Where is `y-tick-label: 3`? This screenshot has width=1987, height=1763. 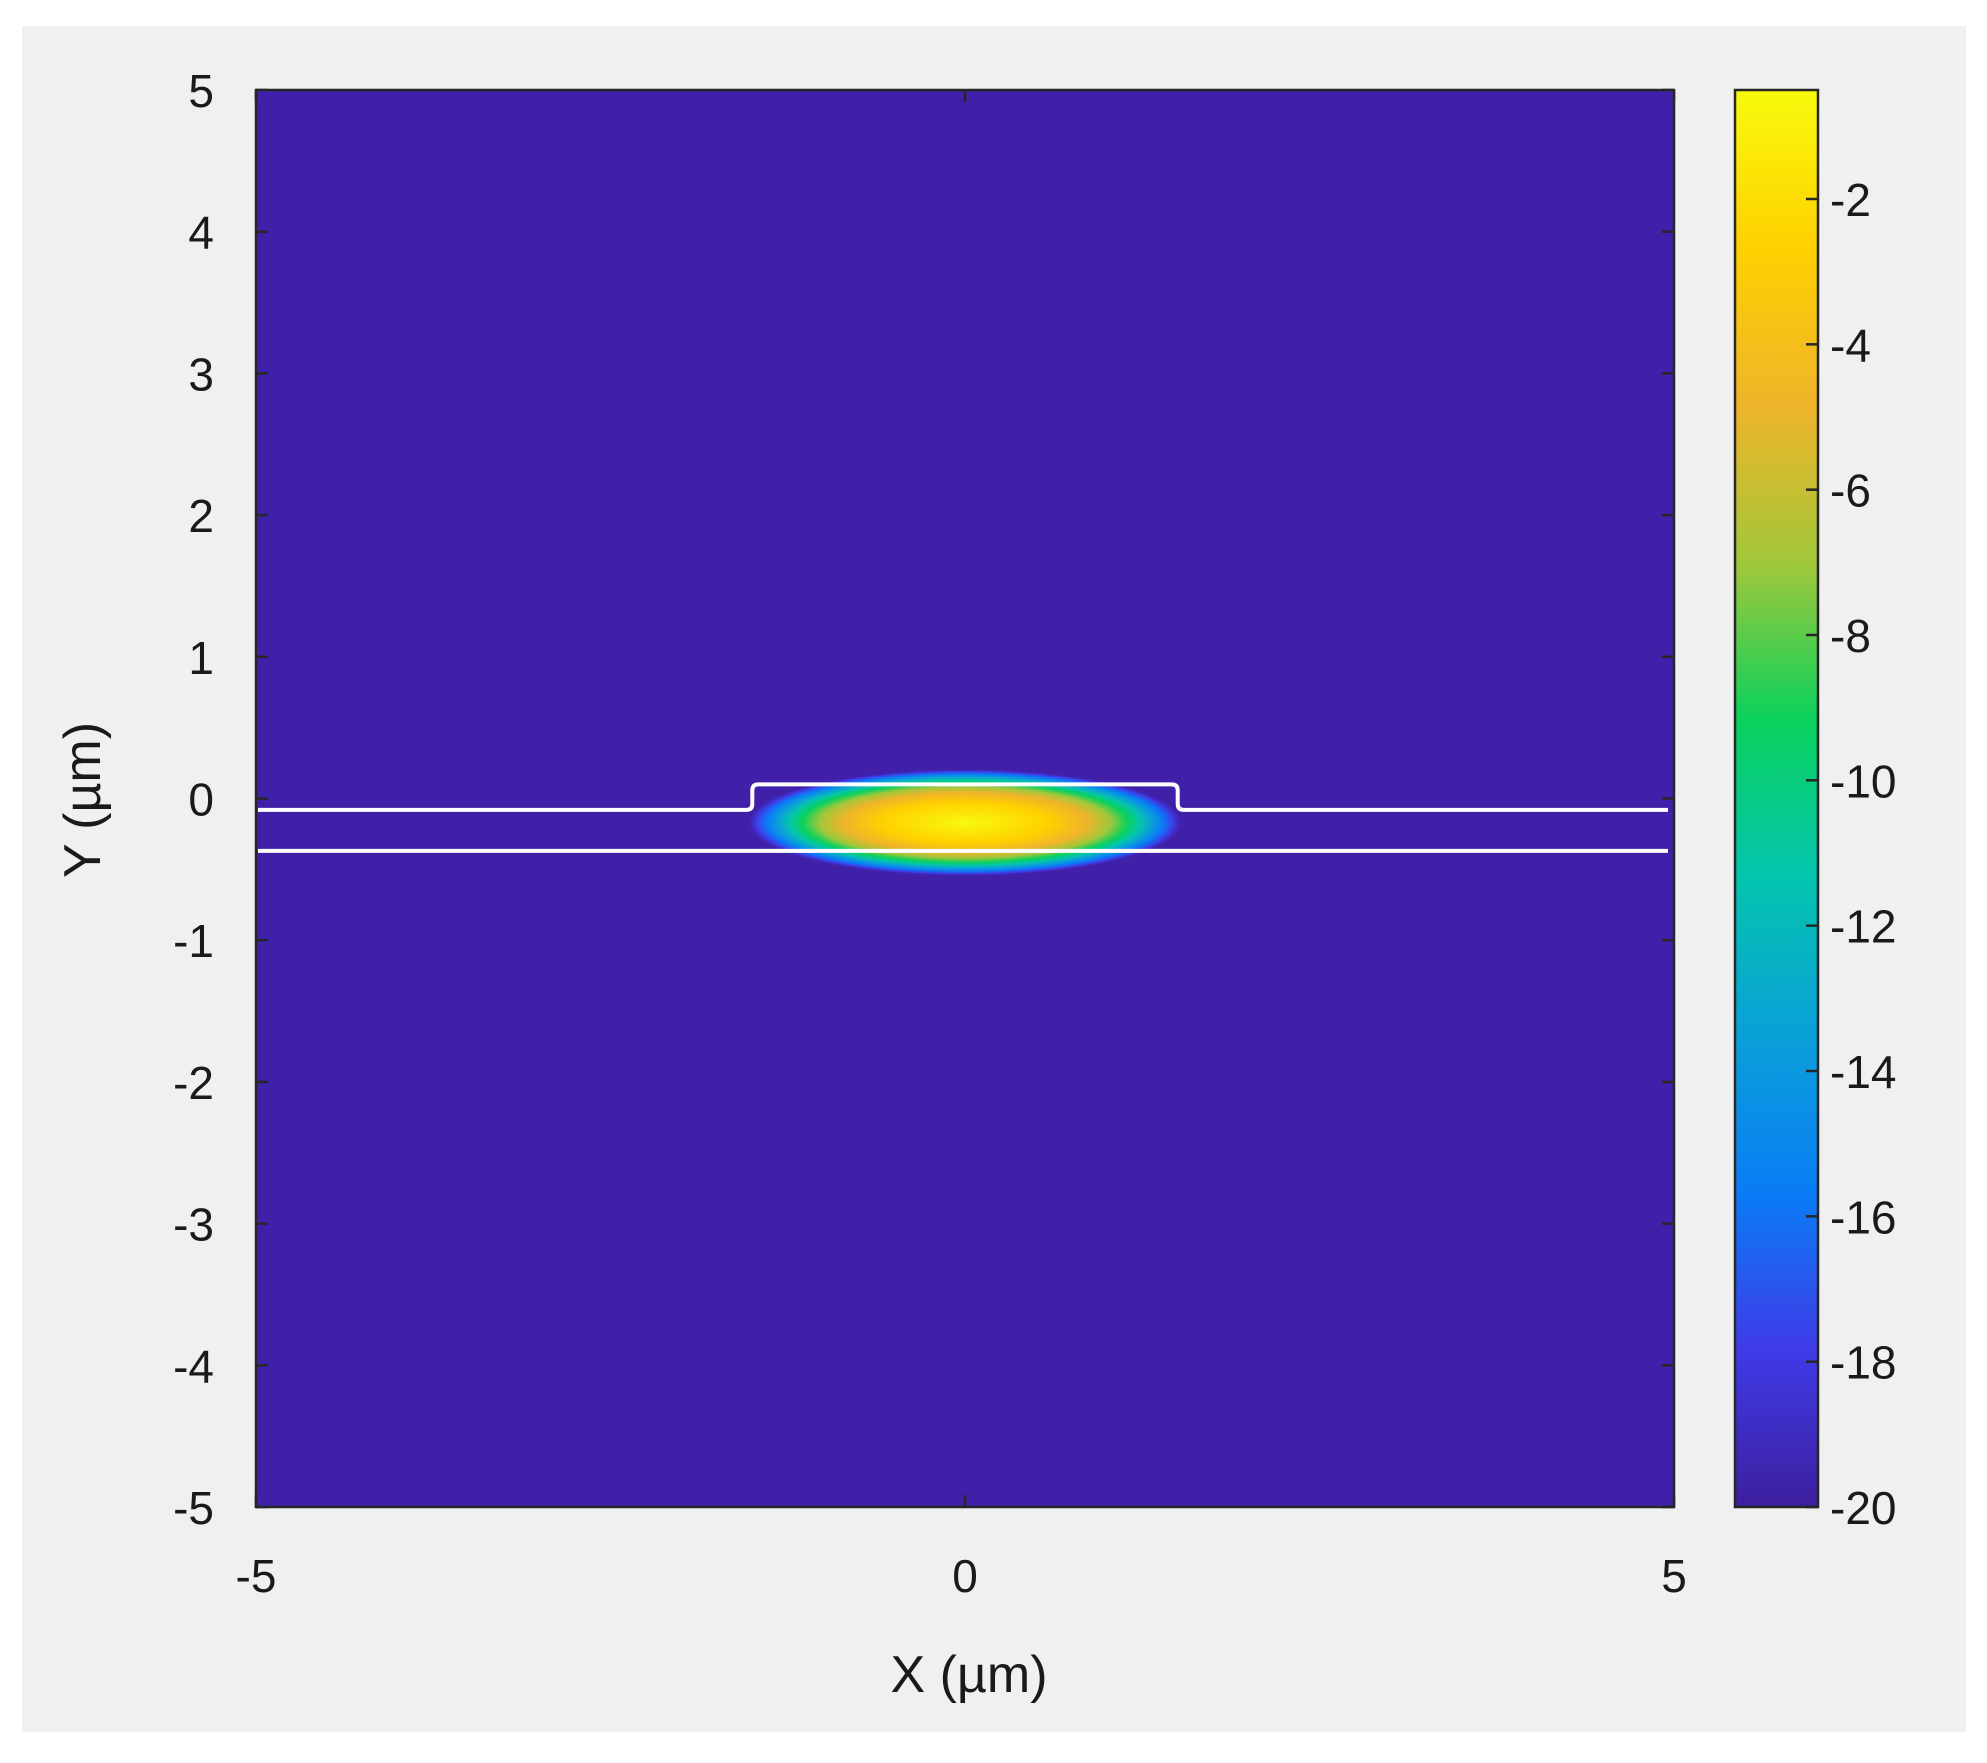 y-tick-label: 3 is located at coordinates (201, 374).